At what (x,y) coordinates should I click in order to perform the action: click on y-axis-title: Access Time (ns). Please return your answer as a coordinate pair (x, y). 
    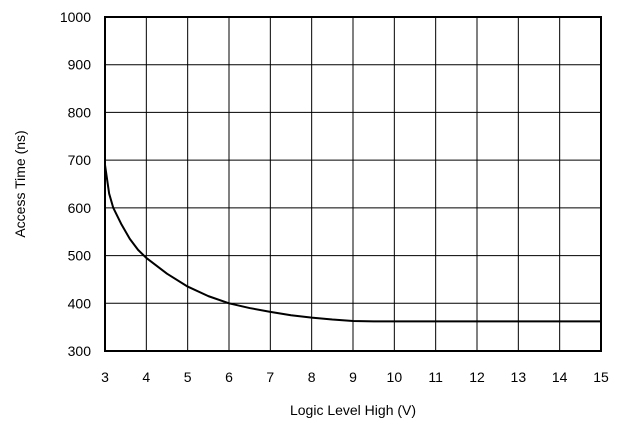
    Looking at the image, I should click on (20, 183).